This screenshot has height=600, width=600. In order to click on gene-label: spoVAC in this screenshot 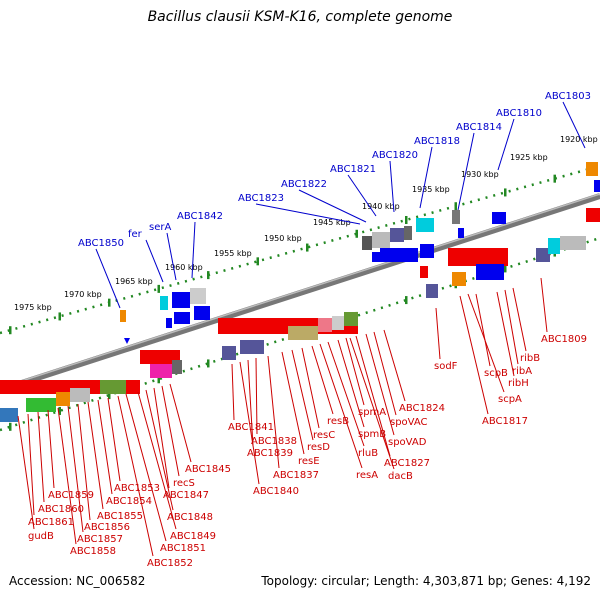, I will do `click(409, 422)`.